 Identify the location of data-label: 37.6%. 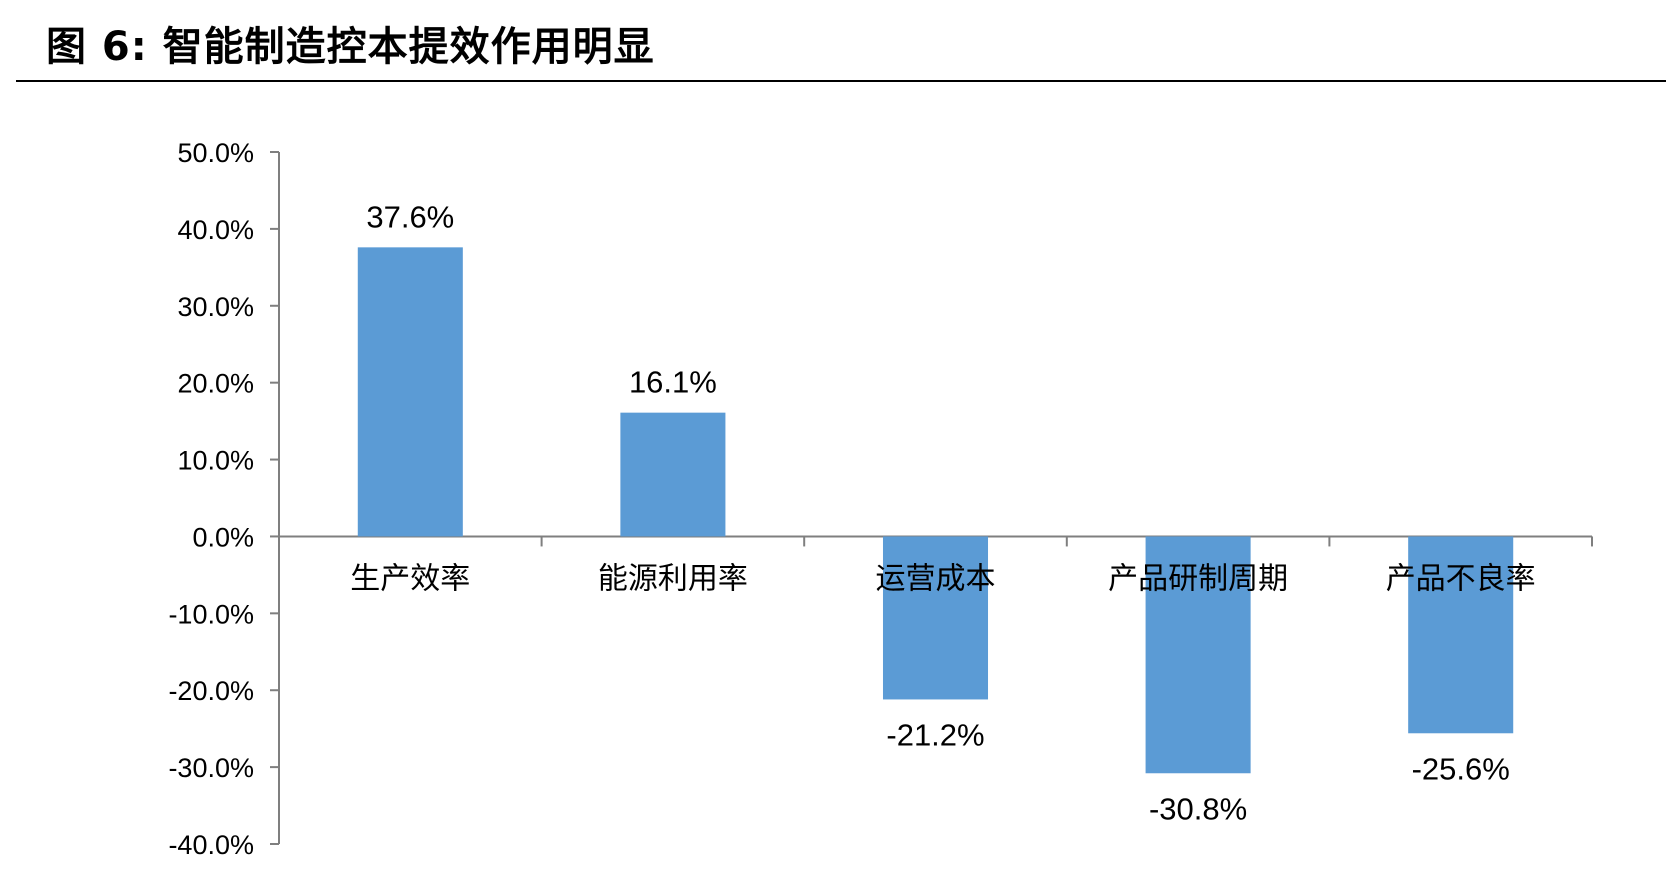
(410, 216).